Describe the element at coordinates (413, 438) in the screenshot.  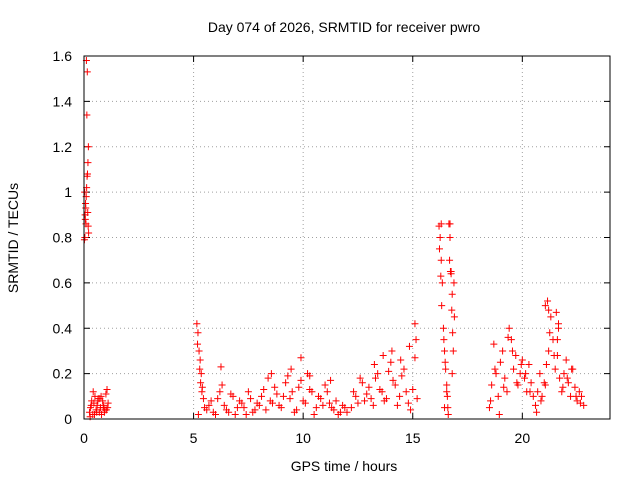
I see `x-tick-label: 15` at that location.